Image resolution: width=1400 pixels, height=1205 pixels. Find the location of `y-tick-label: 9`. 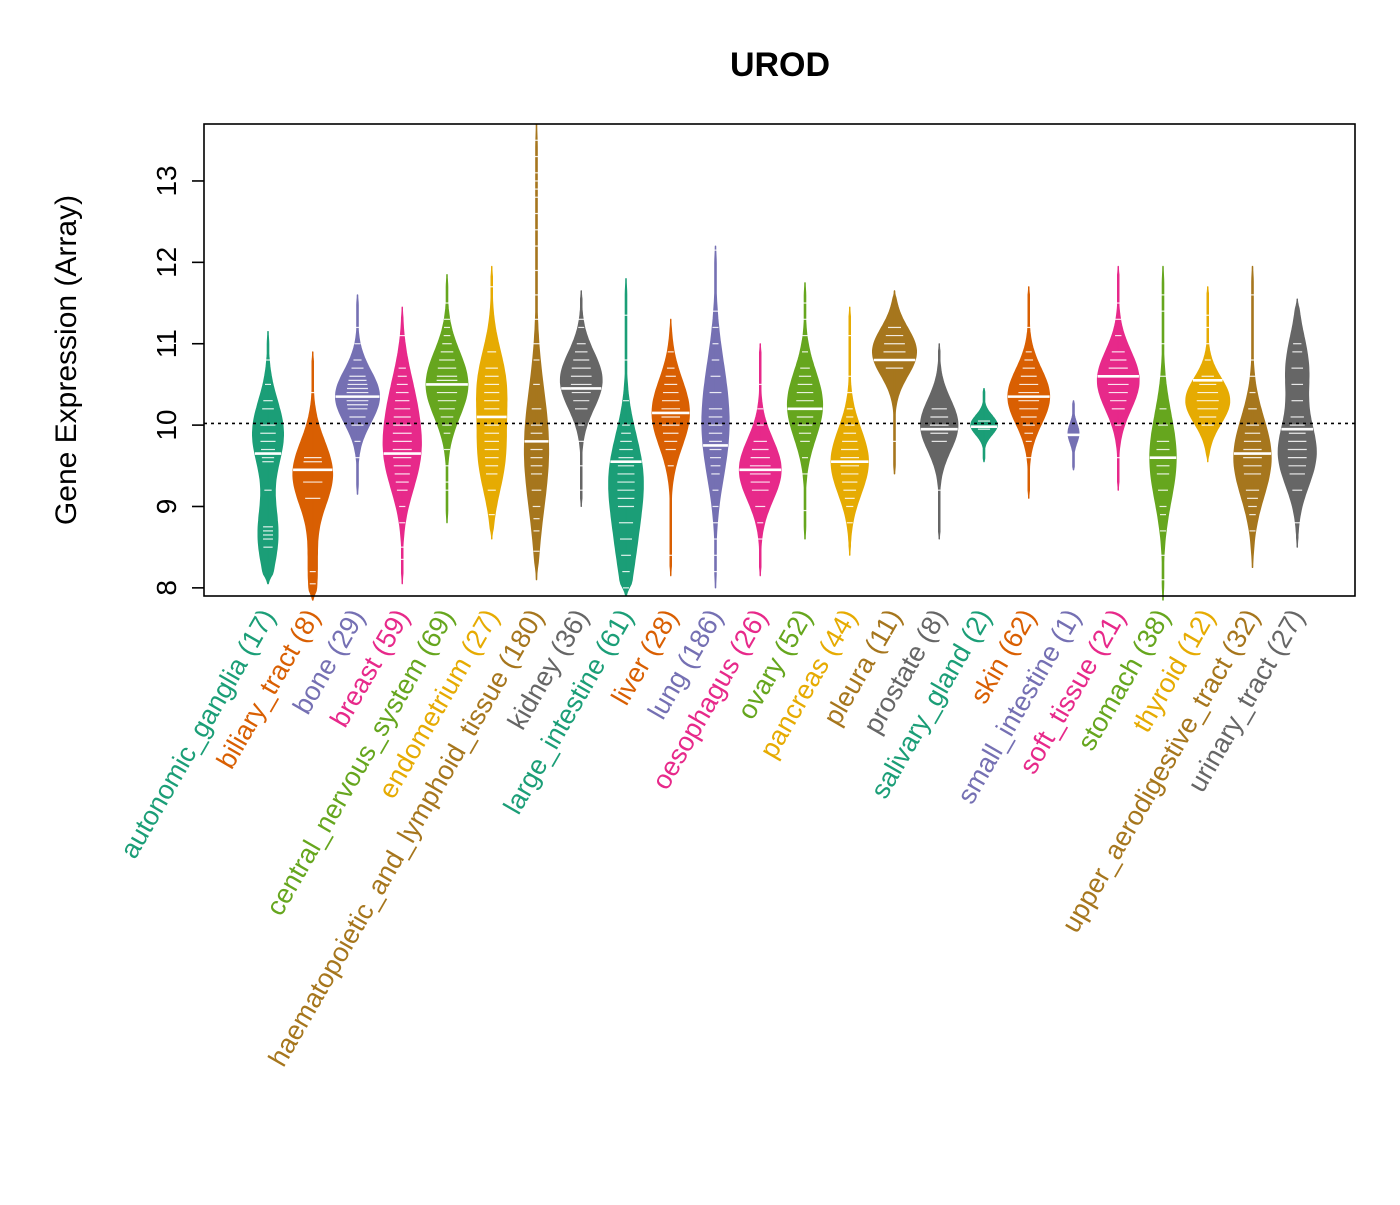

y-tick-label: 9 is located at coordinates (166, 507).